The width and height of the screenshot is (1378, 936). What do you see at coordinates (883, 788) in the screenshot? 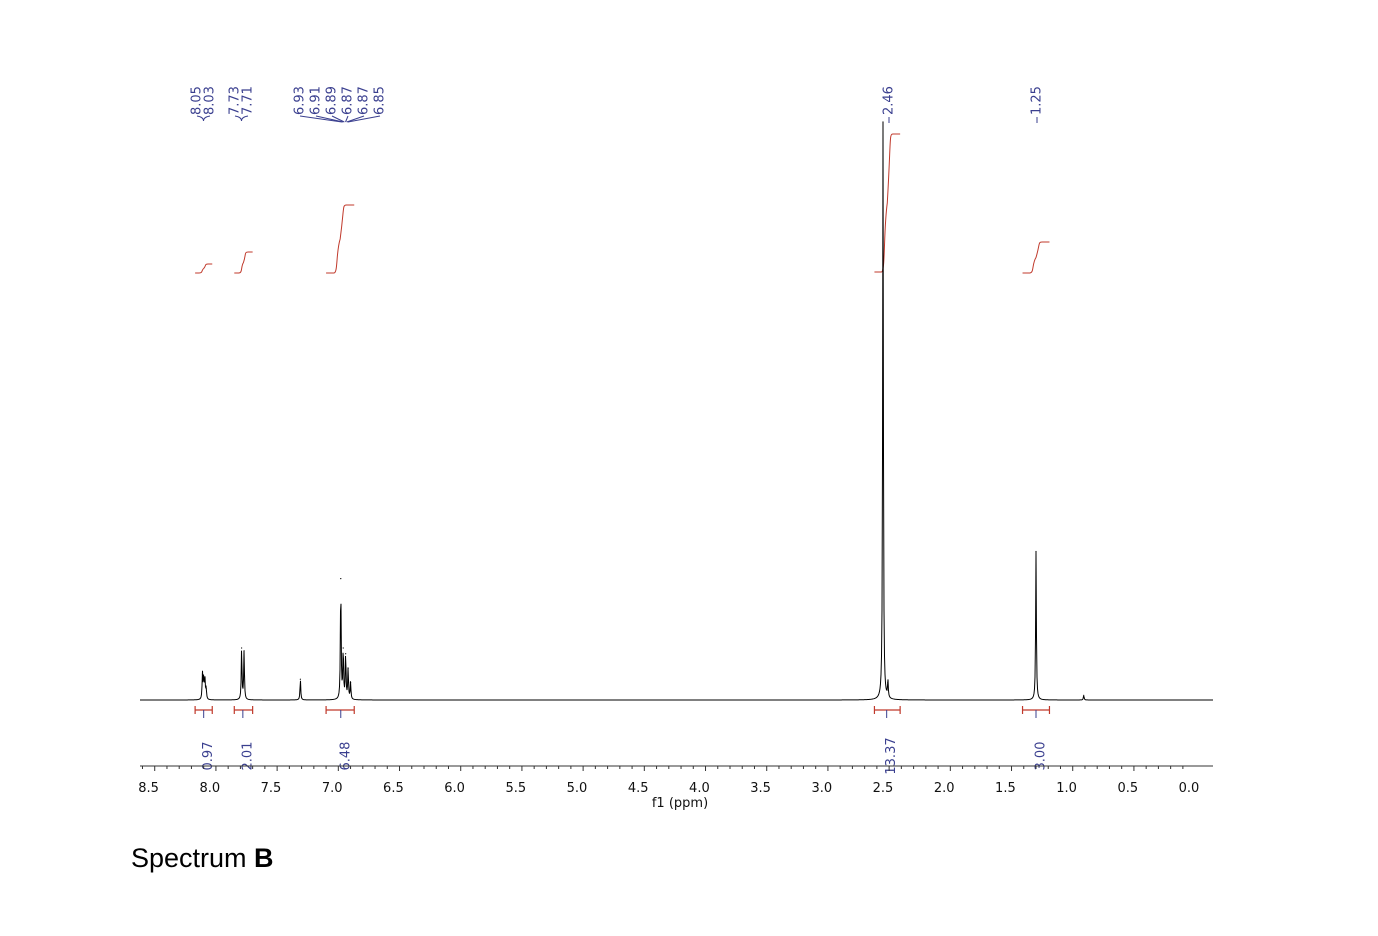
I see `x-tick-label: 2.5` at bounding box center [883, 788].